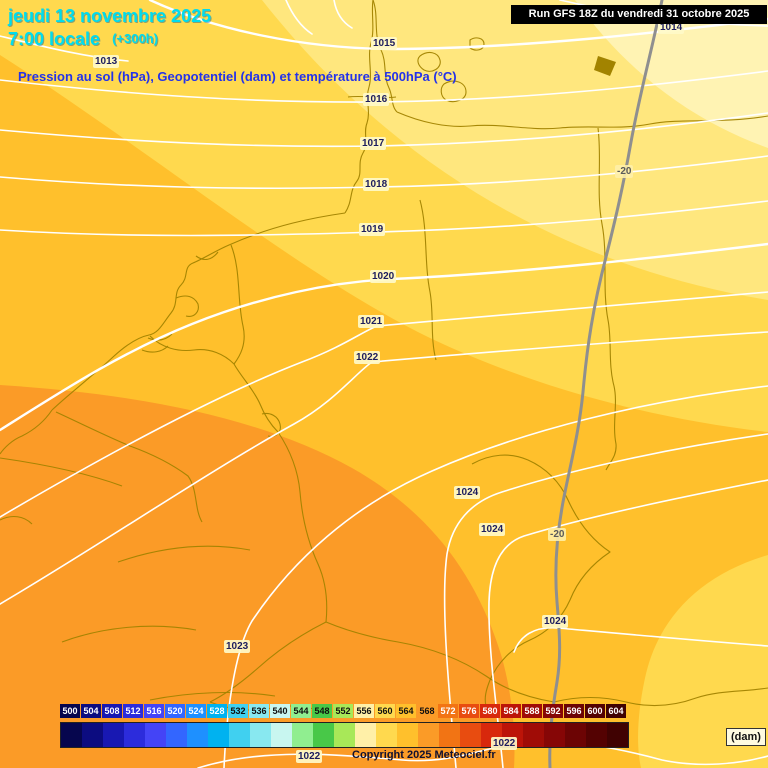 The image size is (768, 768). I want to click on legend-value: 548, so click(322, 711).